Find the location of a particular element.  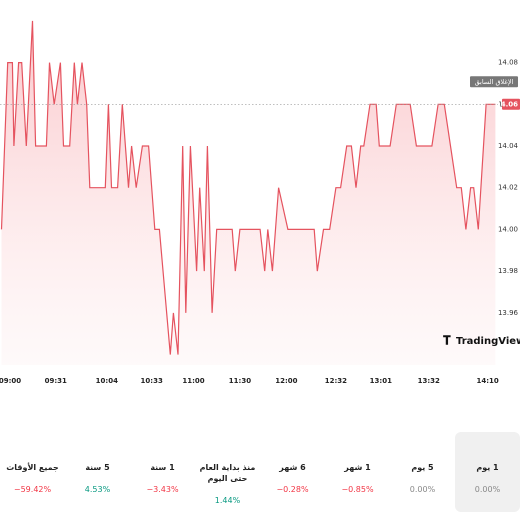

x-tick-label: 13:01 is located at coordinates (381, 381).